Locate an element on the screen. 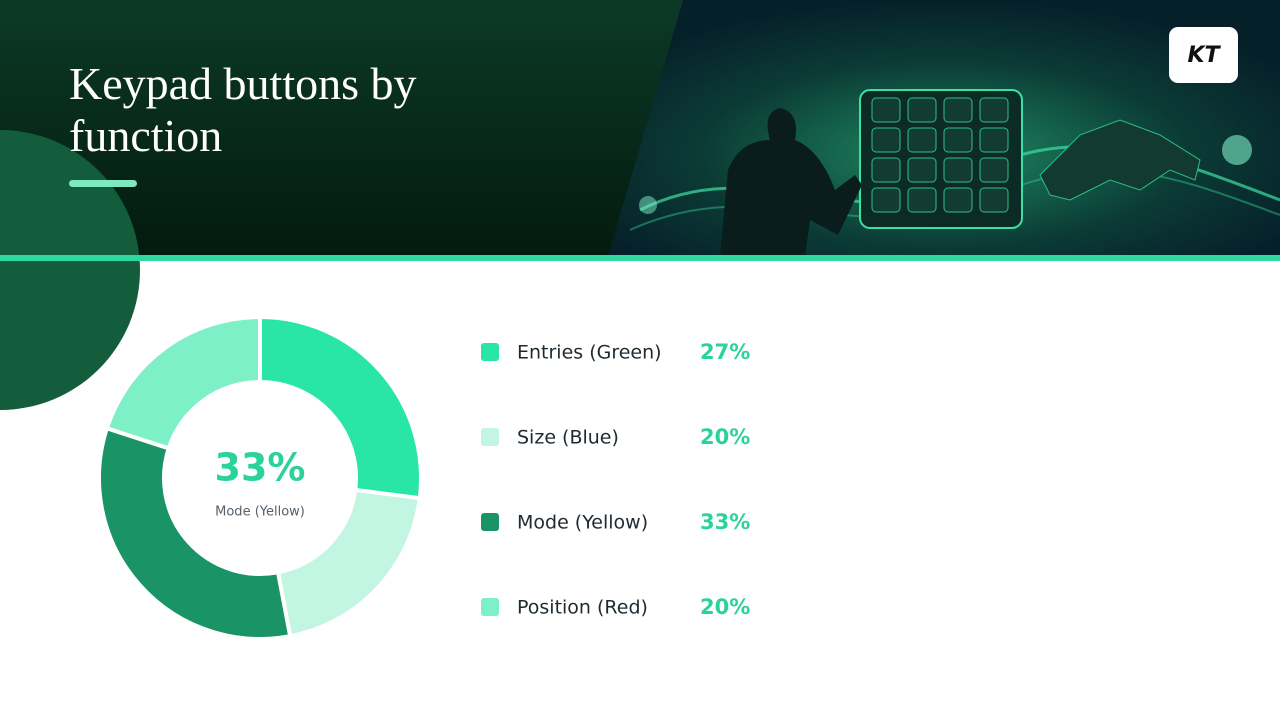  slide-title: Keypad buttons by function is located at coordinates (243, 109).